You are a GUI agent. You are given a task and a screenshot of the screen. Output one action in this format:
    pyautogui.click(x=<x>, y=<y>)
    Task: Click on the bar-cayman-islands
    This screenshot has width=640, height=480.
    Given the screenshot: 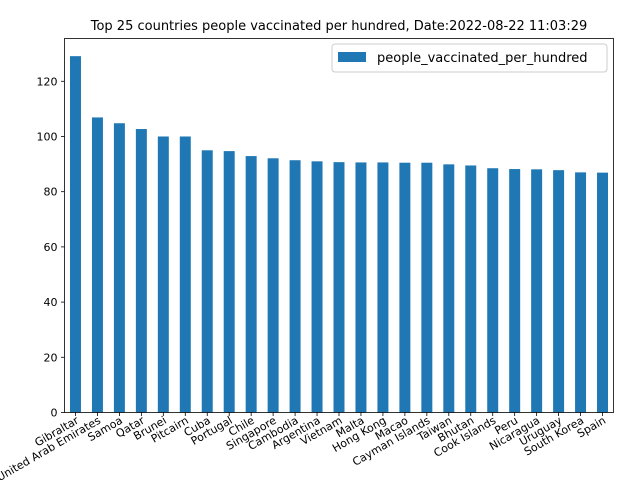 What is the action you would take?
    pyautogui.click(x=427, y=287)
    